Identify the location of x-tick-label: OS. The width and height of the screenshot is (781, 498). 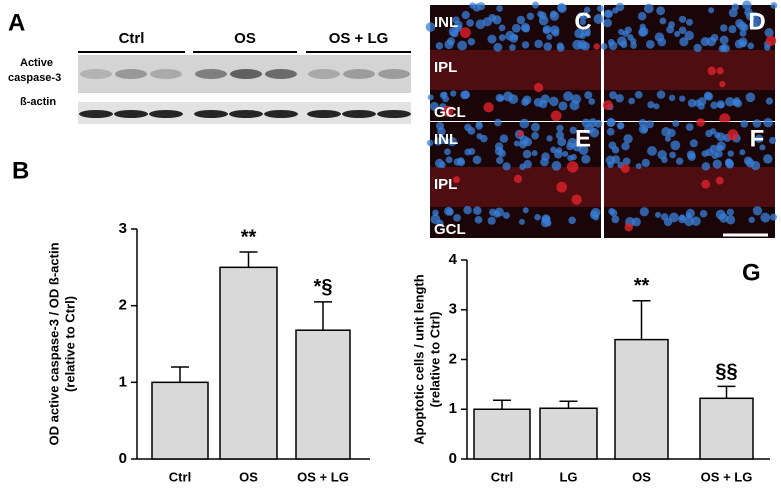
(641, 476).